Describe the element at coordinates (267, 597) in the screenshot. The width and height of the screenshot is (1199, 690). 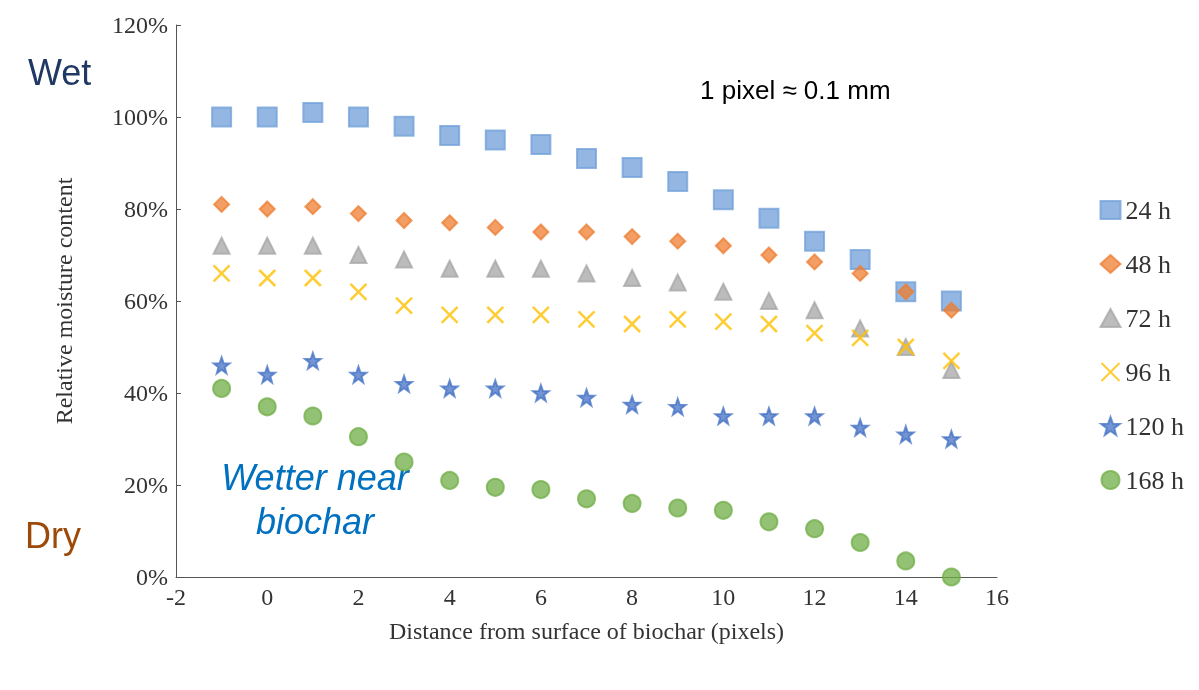
I see `x-tick-label: 0` at that location.